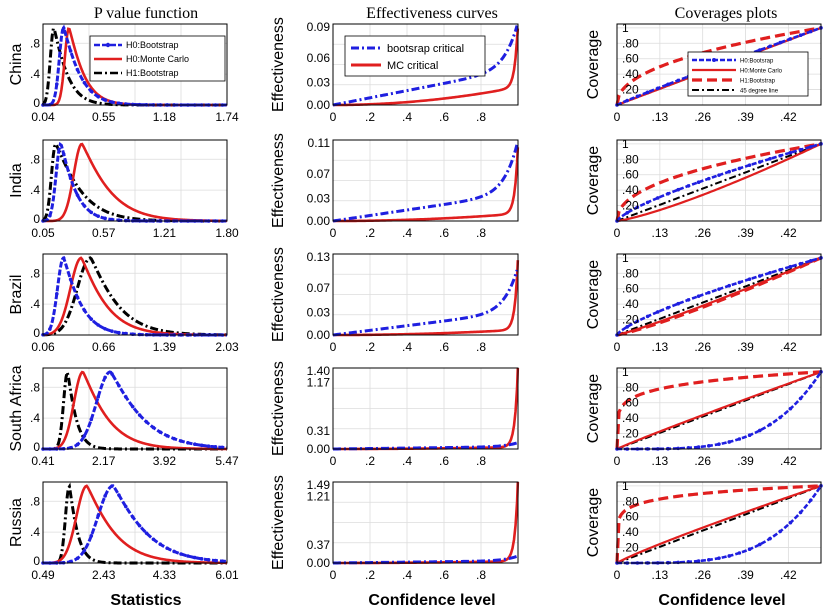 The height and width of the screenshot is (611, 829). What do you see at coordinates (146, 13) in the screenshot?
I see `pvalue-column-title: P value function` at bounding box center [146, 13].